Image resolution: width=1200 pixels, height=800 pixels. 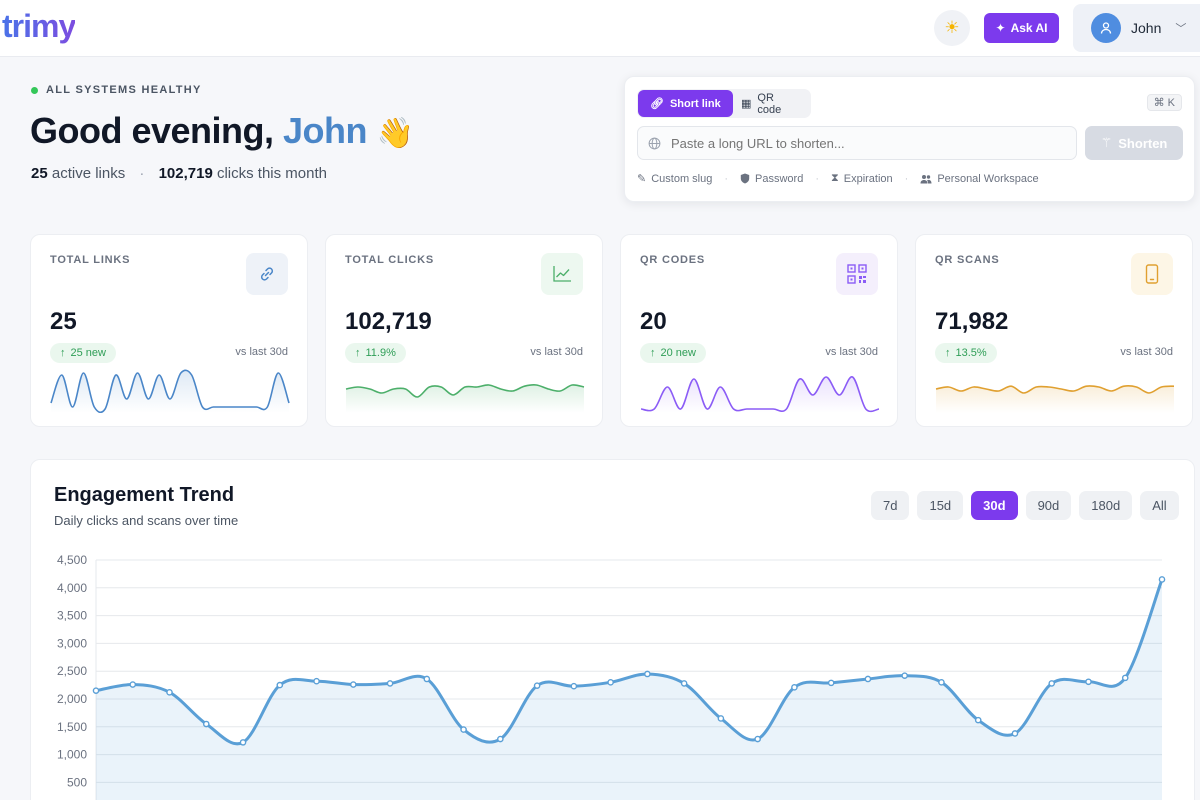 What do you see at coordinates (890, 505) in the screenshot?
I see `range-7d: 7d` at bounding box center [890, 505].